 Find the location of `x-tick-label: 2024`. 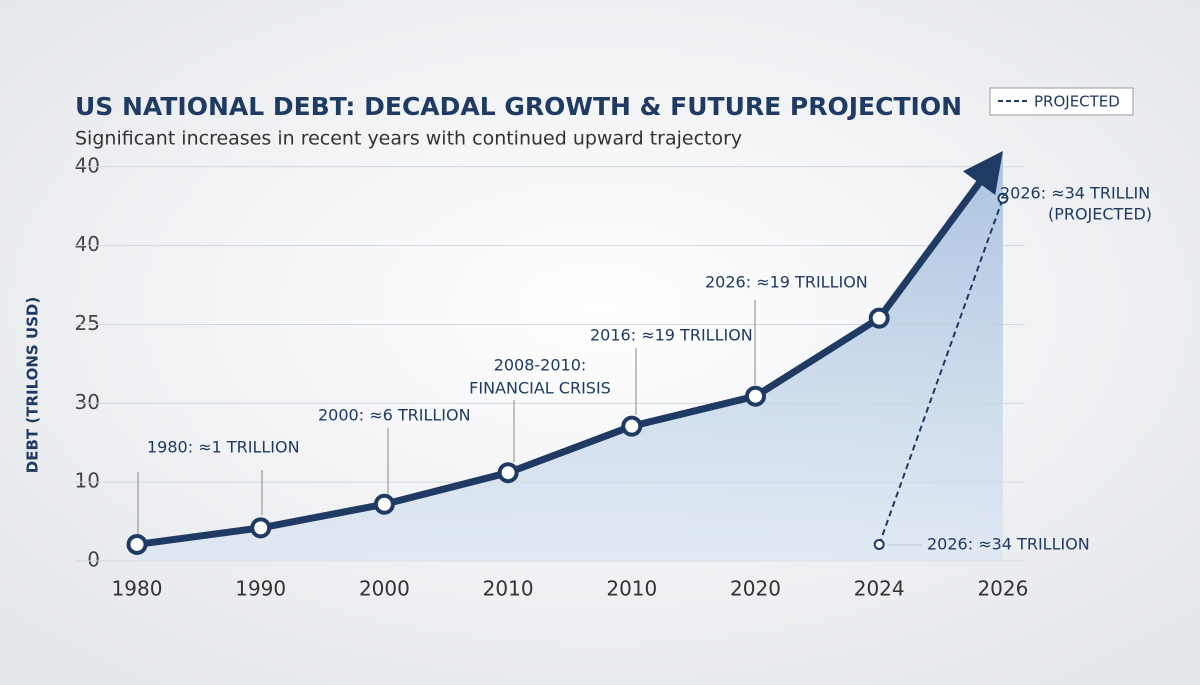

x-tick-label: 2024 is located at coordinates (879, 589).